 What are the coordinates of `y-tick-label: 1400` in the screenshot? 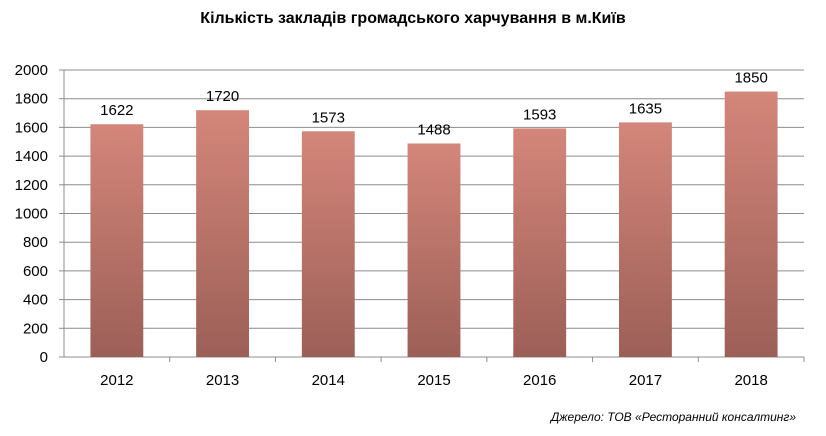 It's located at (31, 156).